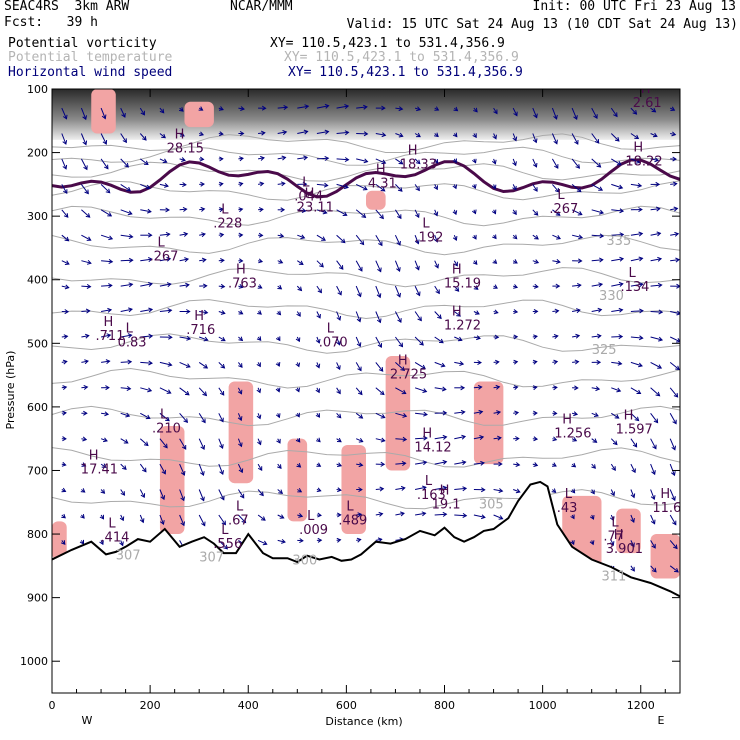 The width and height of the screenshot is (740, 740). What do you see at coordinates (90, 57) in the screenshot?
I see `field-potential-temperature: Potential temperature` at bounding box center [90, 57].